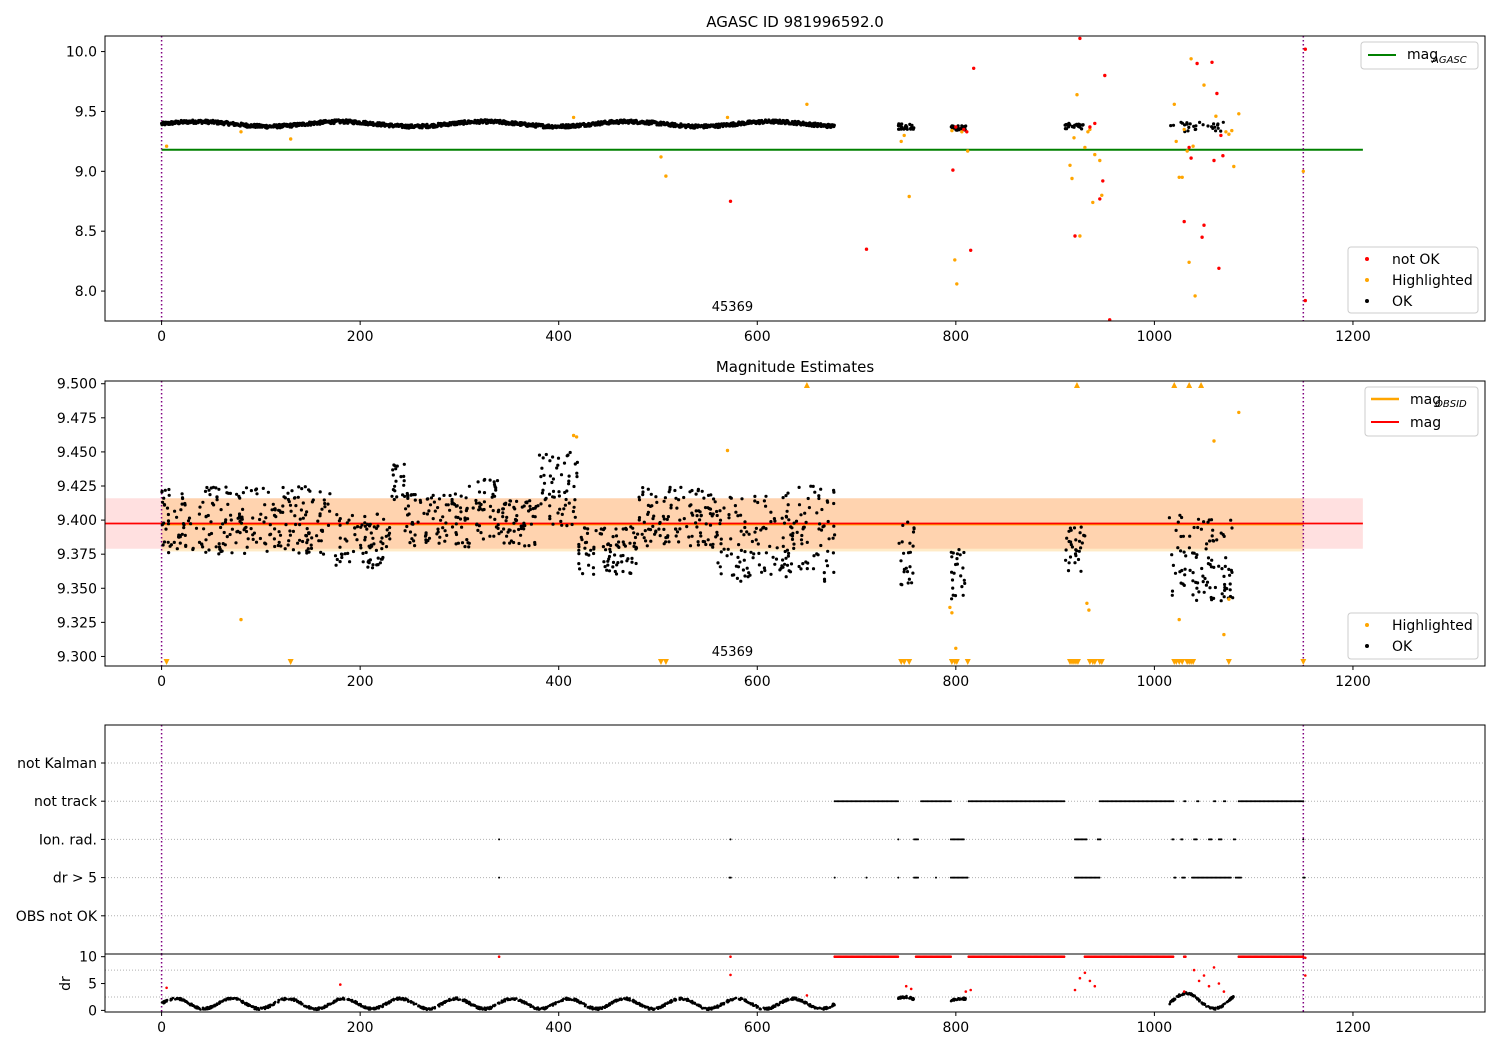 This screenshot has width=1500, height=1050. Describe the element at coordinates (732, 652) in the screenshot. I see `obsid-annotation: 45369` at that location.